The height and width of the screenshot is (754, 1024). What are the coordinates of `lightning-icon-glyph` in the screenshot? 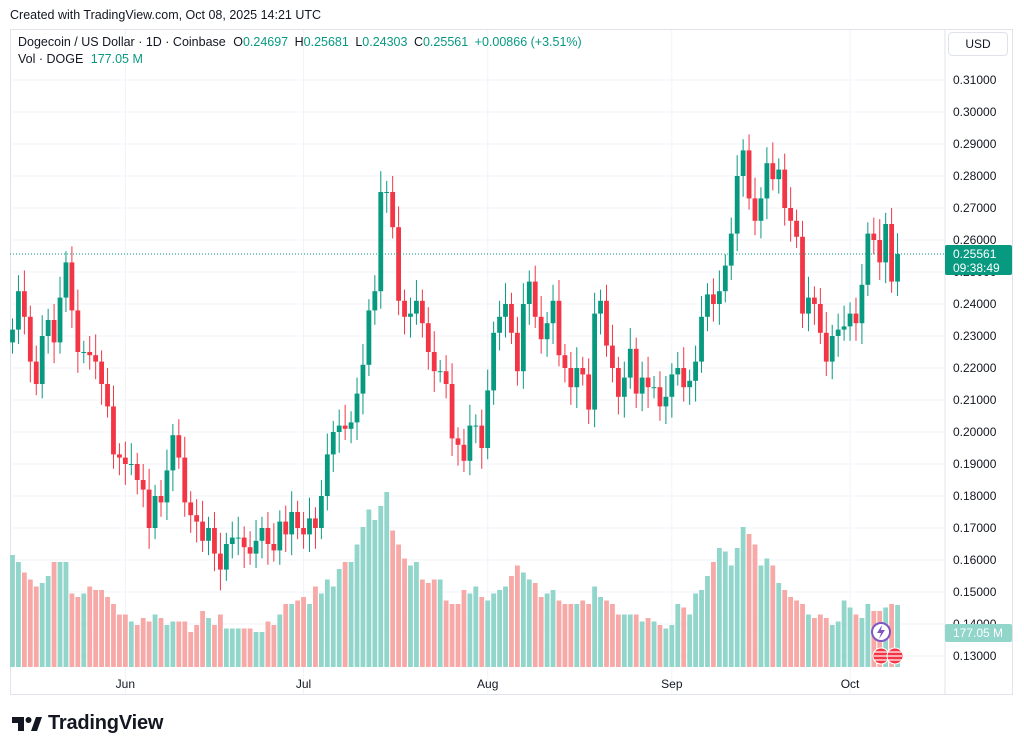 It's located at (881, 632).